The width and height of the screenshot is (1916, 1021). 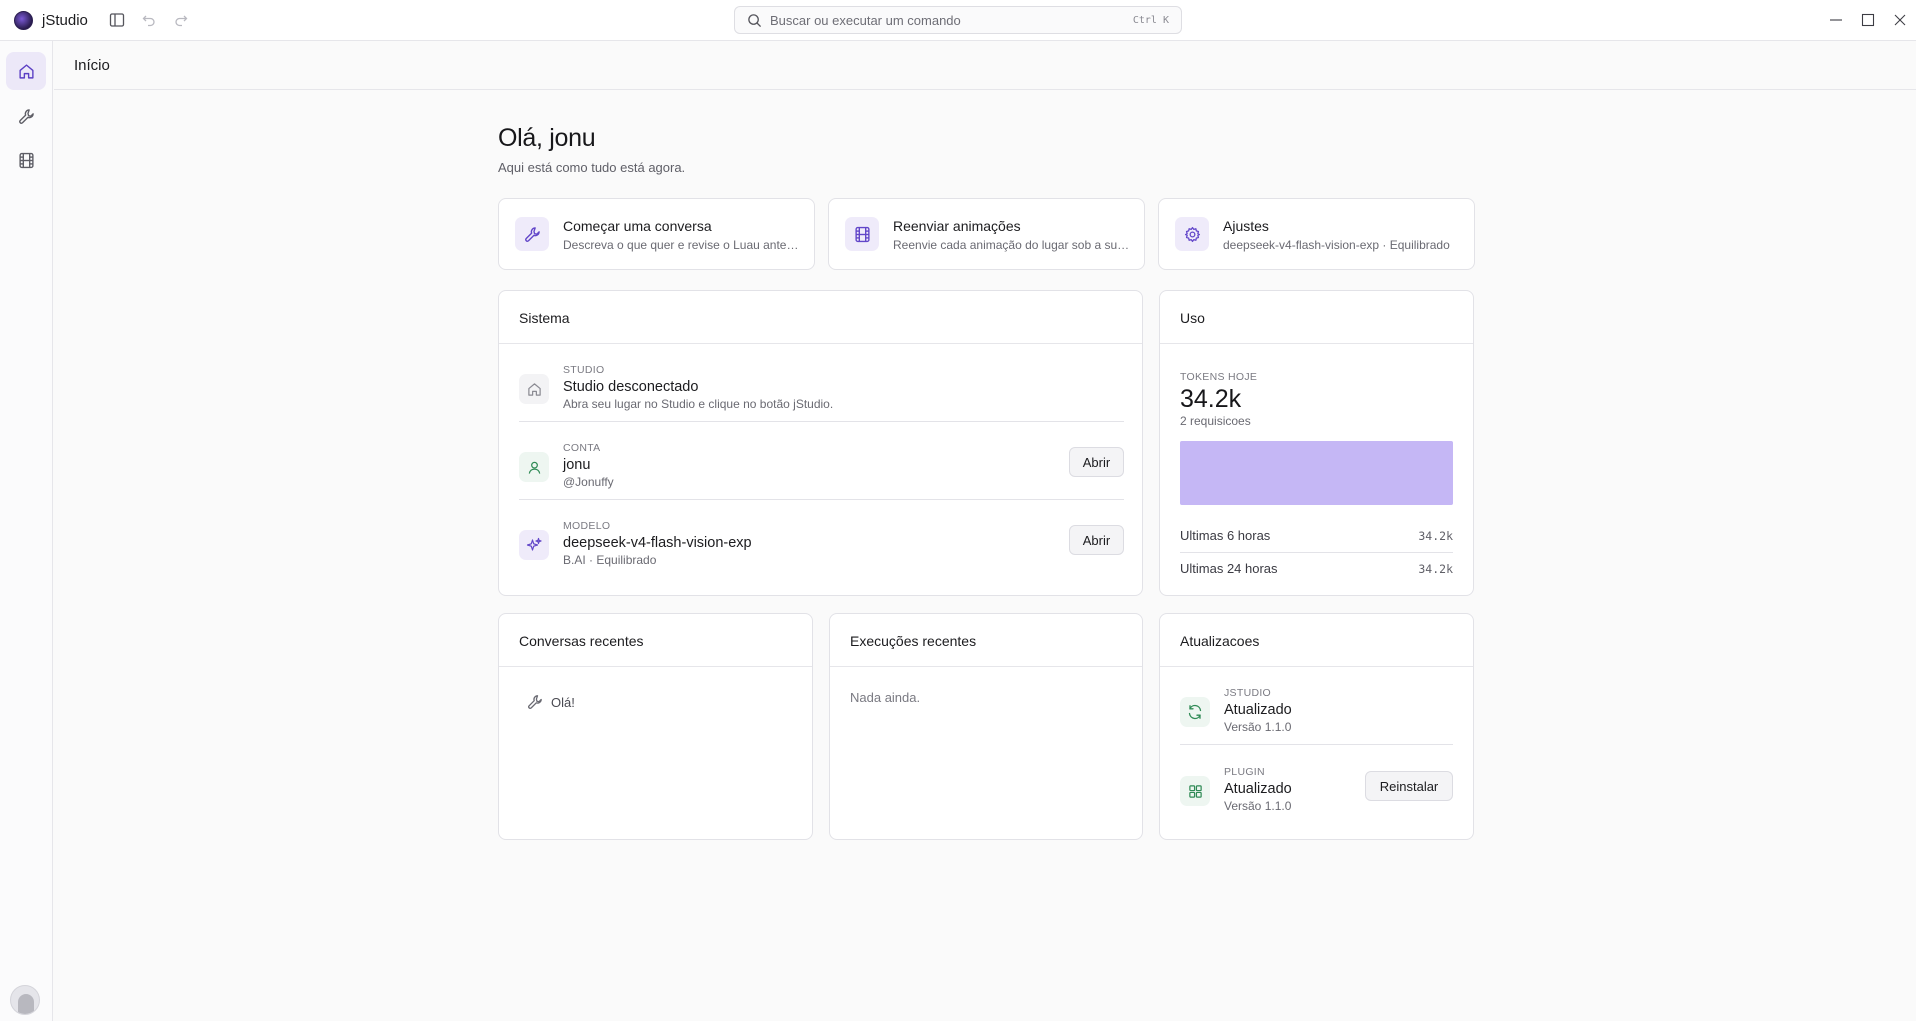 What do you see at coordinates (655, 640) in the screenshot?
I see `recent-conversations-title: Conversas recentes` at bounding box center [655, 640].